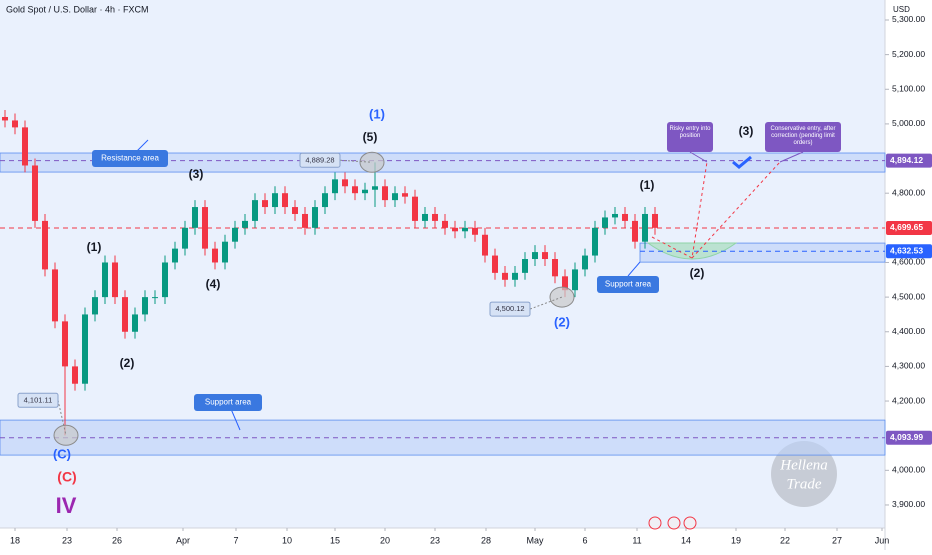 This screenshot has height=555, width=932. I want to click on x-tick-label: 15, so click(335, 540).